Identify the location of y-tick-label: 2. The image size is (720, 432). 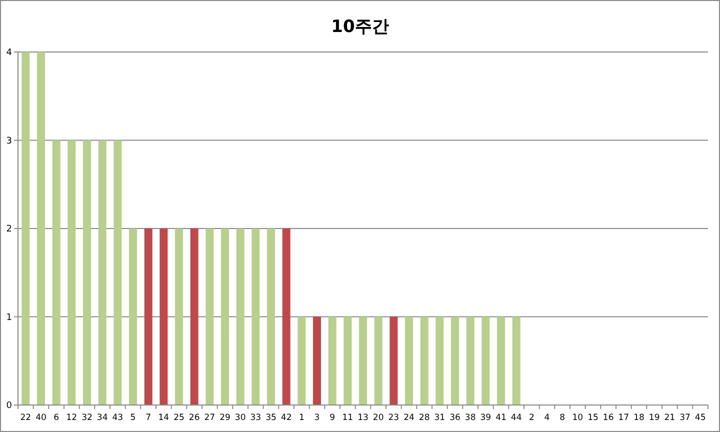
(9, 229).